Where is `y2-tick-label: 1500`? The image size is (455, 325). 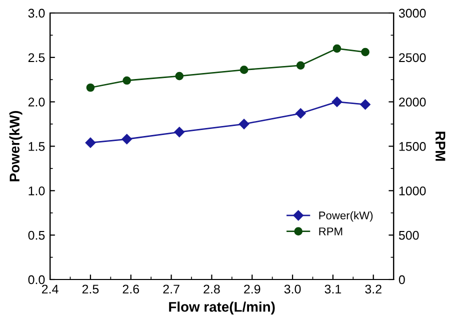
y2-tick-label: 1500 is located at coordinates (412, 146).